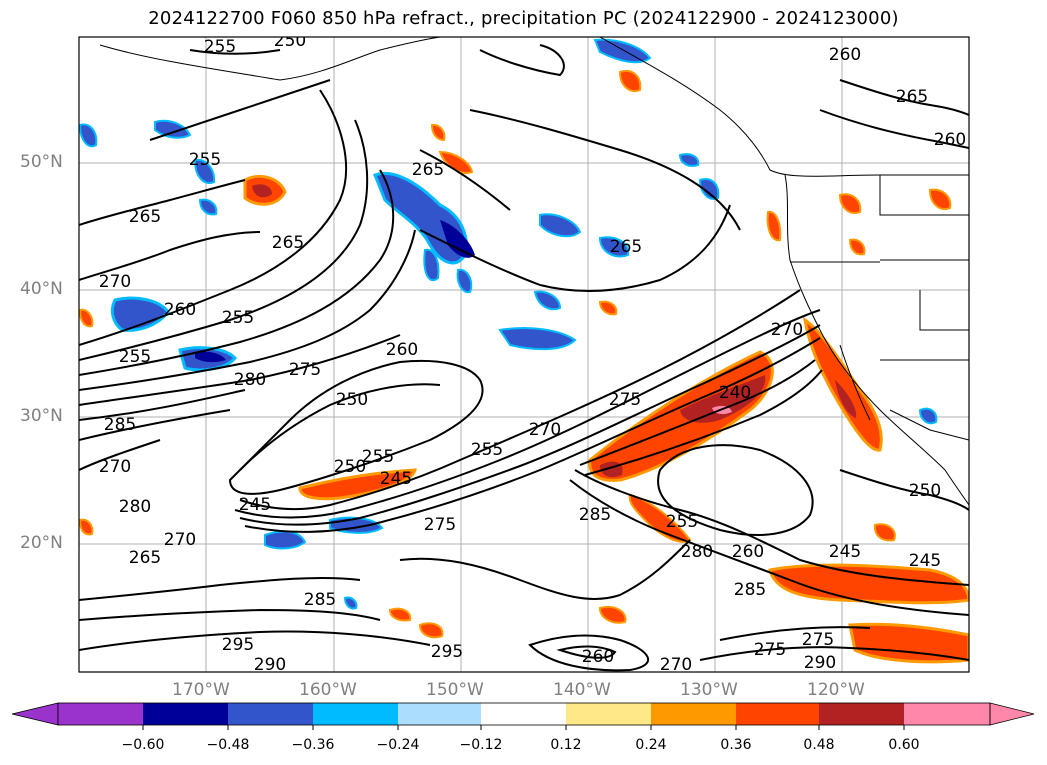 This screenshot has width=1047, height=765. I want to click on colorbar-tick-label: 0.60, so click(904, 745).